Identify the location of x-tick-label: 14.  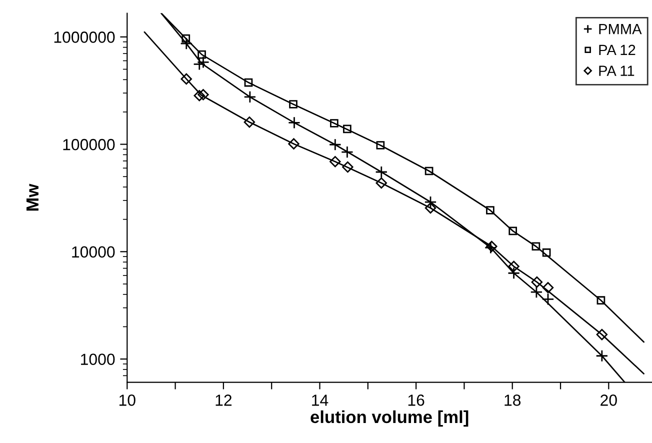
(320, 400).